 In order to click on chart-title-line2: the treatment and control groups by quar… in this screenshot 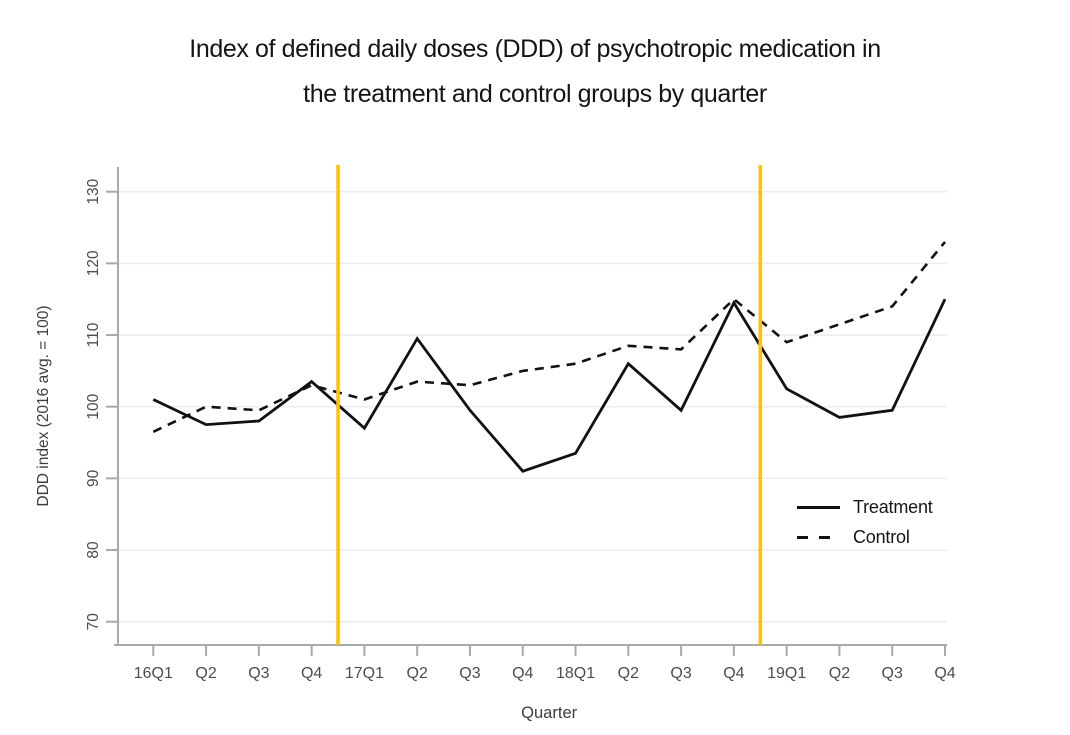, I will do `click(535, 94)`.